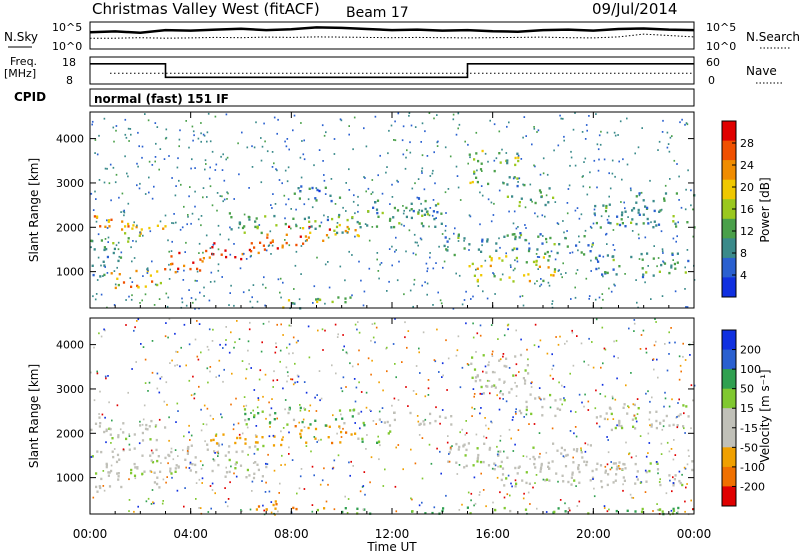 The width and height of the screenshot is (800, 554). Describe the element at coordinates (291, 534) in the screenshot. I see `x-tick-label: 08:00` at that location.